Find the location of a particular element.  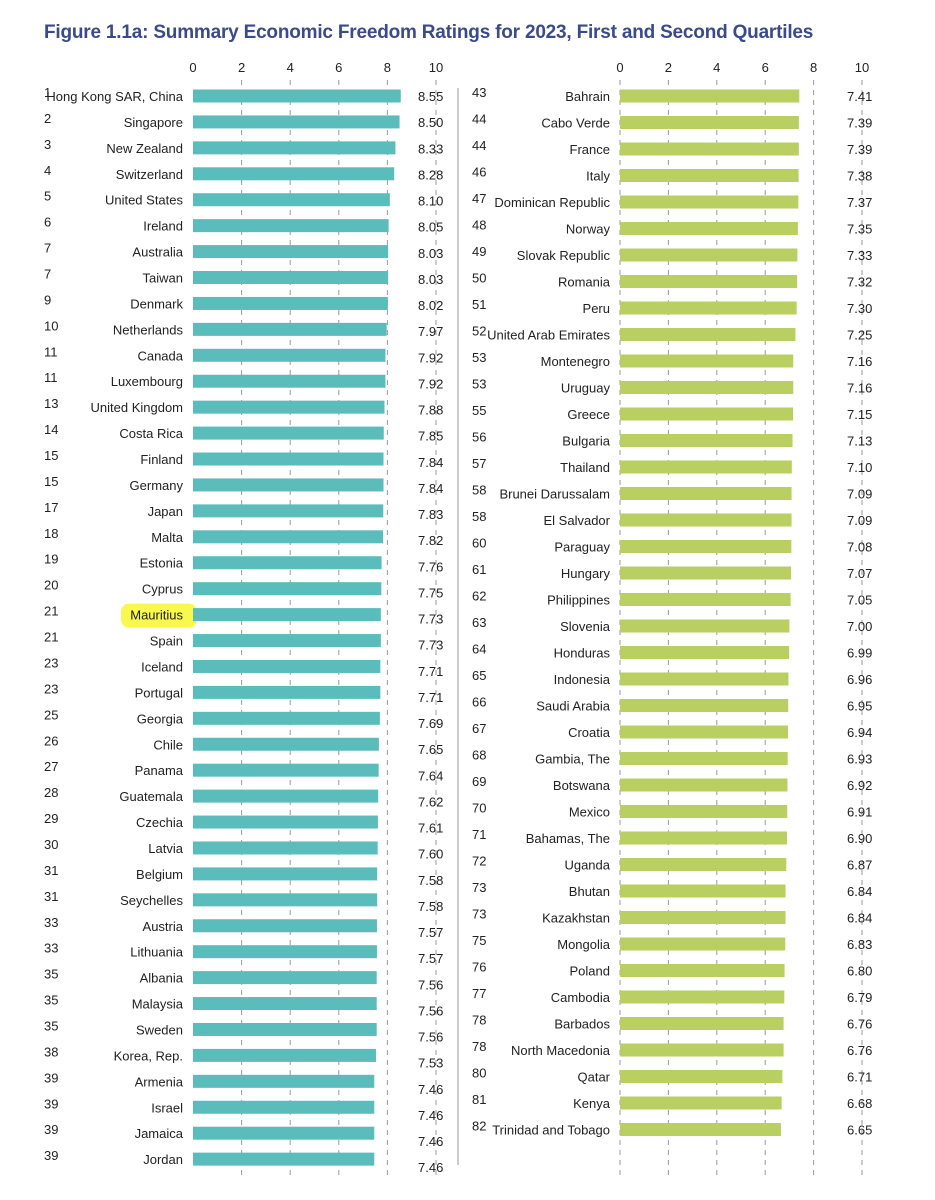

country-label: Korea, Rep. is located at coordinates (148, 1055).